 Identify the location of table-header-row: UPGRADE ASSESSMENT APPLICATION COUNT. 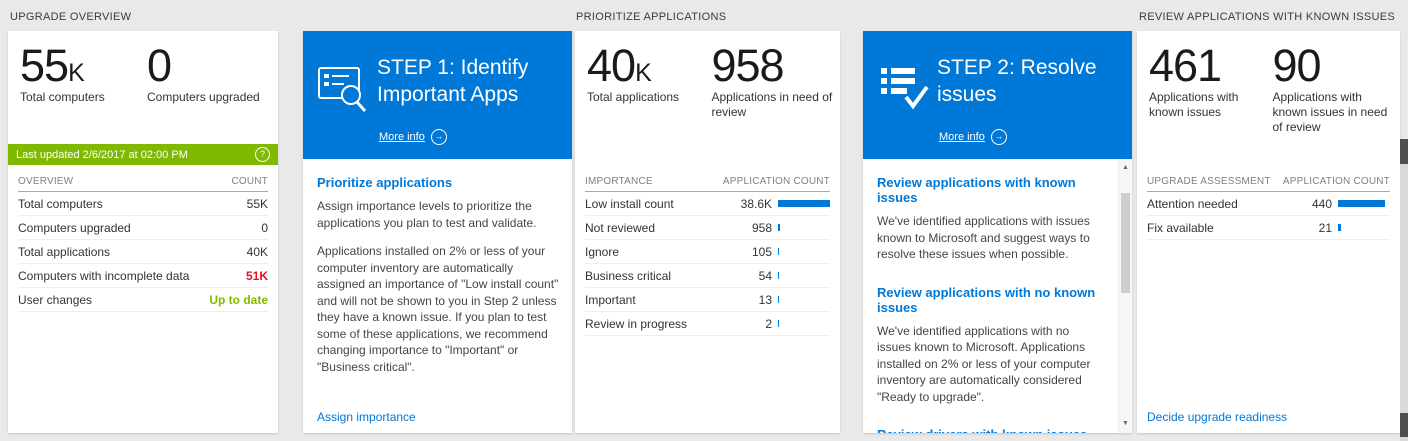
(1268, 182).